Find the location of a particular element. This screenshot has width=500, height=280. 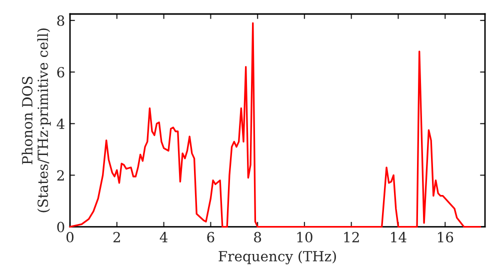

x-tick-label: 2 is located at coordinates (116, 237).